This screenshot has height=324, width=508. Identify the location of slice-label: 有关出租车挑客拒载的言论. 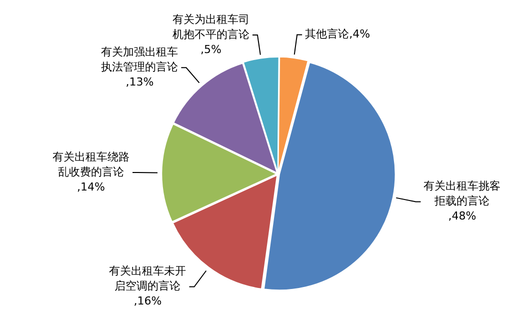
(462, 194).